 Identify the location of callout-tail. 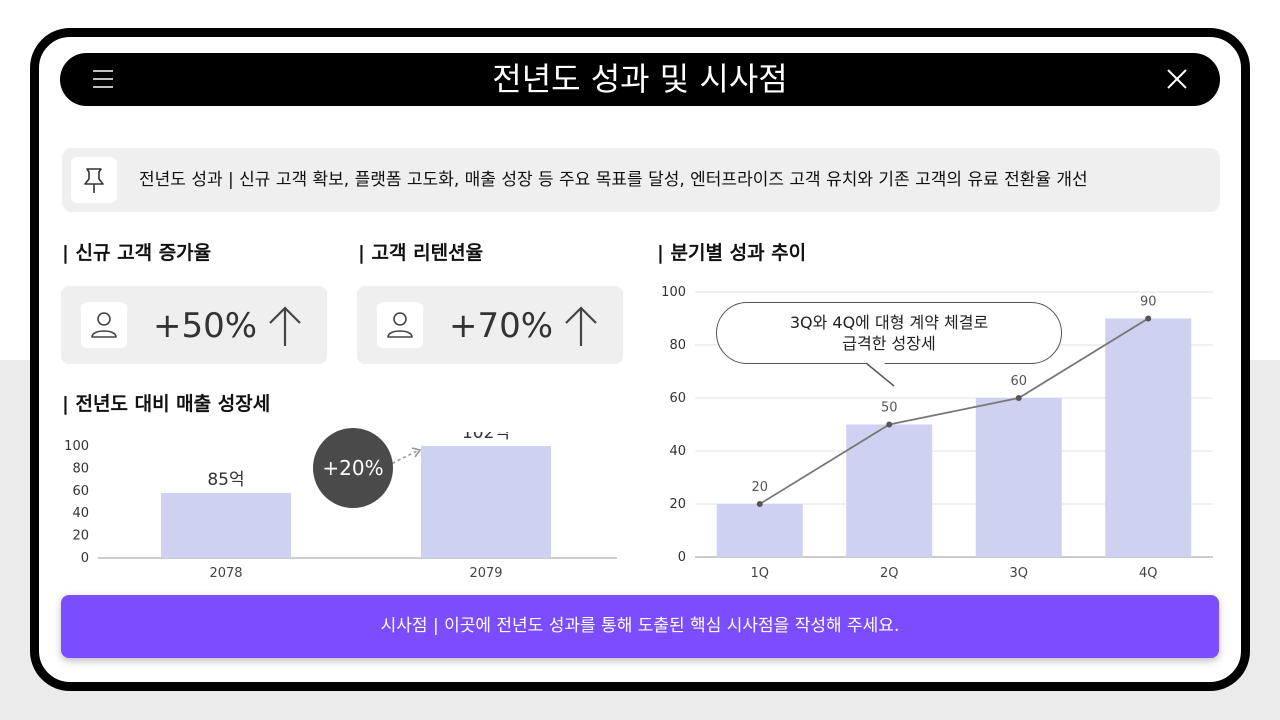
(879, 374).